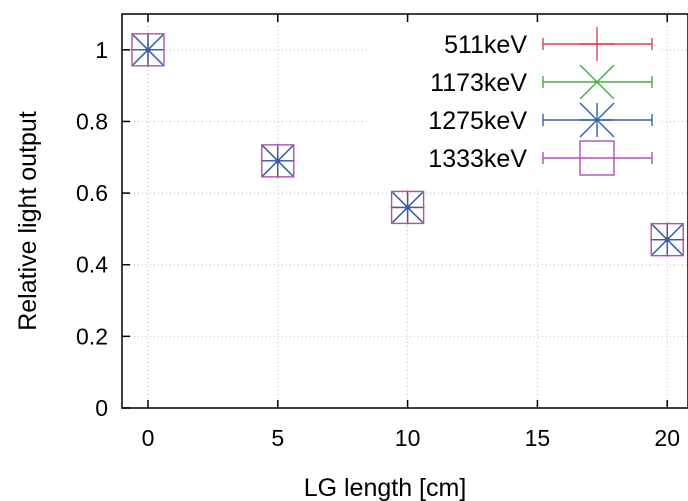  Describe the element at coordinates (477, 159) in the screenshot. I see `legend-label: 1333keV` at that location.